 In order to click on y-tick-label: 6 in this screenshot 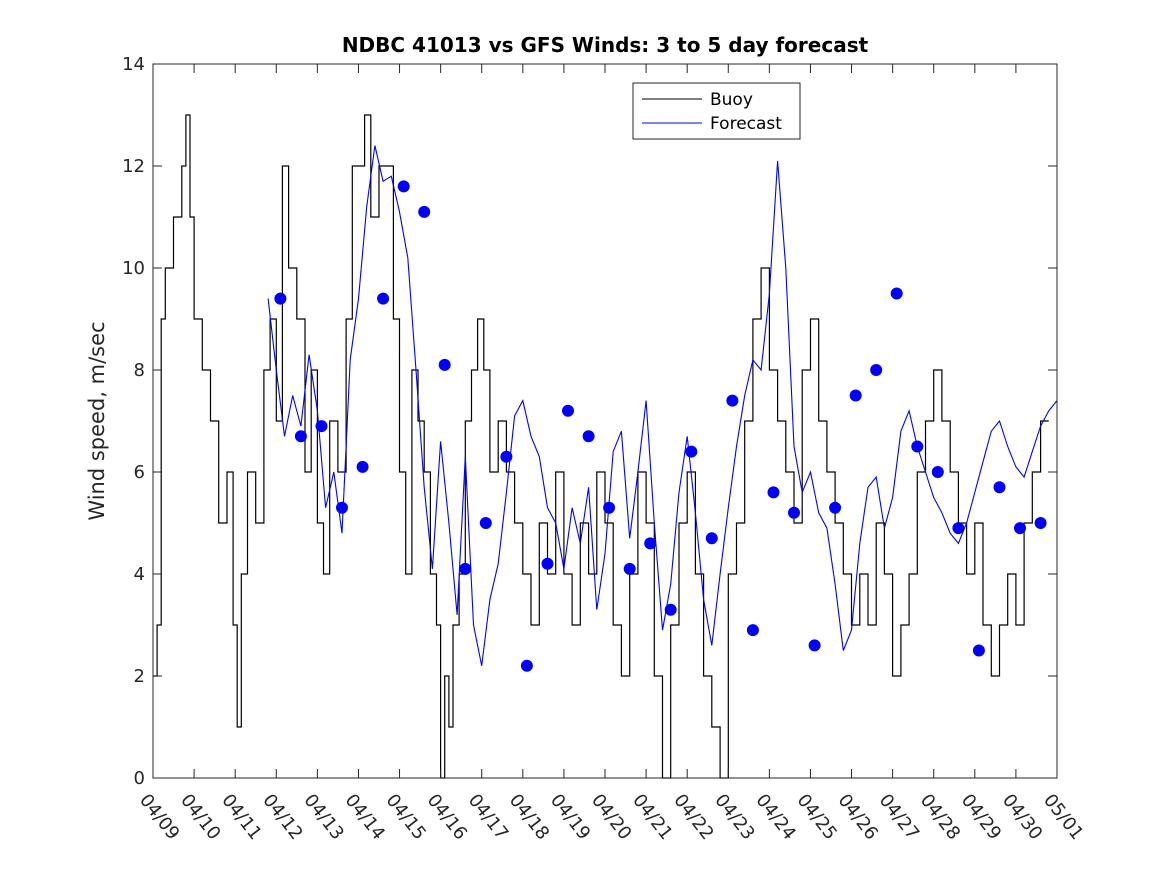, I will do `click(139, 472)`.